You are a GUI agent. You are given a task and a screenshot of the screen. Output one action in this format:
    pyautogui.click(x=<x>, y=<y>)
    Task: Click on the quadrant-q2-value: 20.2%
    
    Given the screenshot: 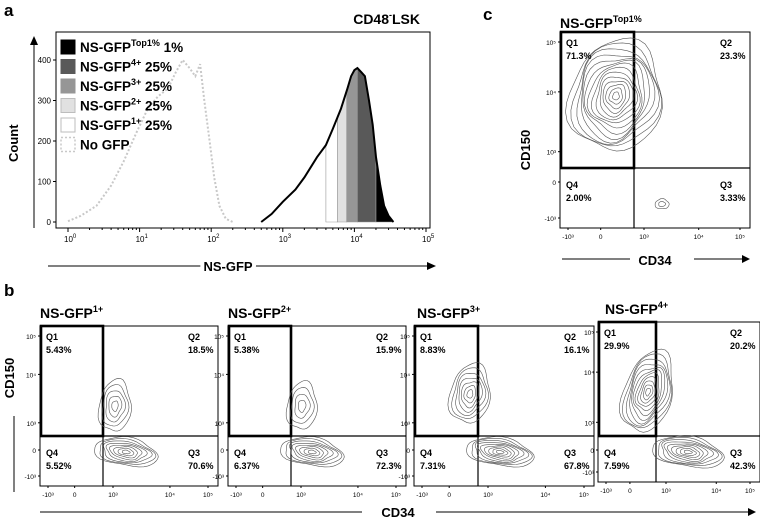 What is the action you would take?
    pyautogui.click(x=743, y=346)
    